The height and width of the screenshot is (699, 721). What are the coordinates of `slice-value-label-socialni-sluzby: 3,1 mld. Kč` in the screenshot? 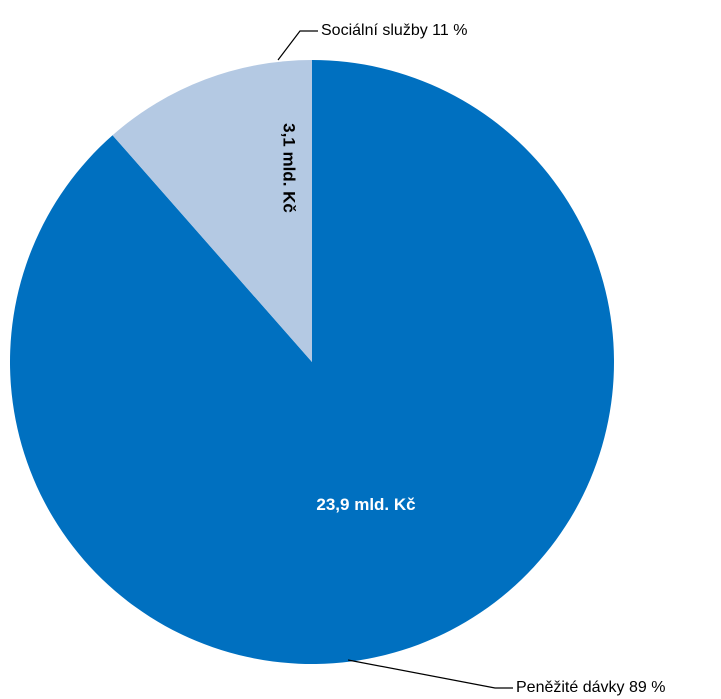 It's located at (289, 168).